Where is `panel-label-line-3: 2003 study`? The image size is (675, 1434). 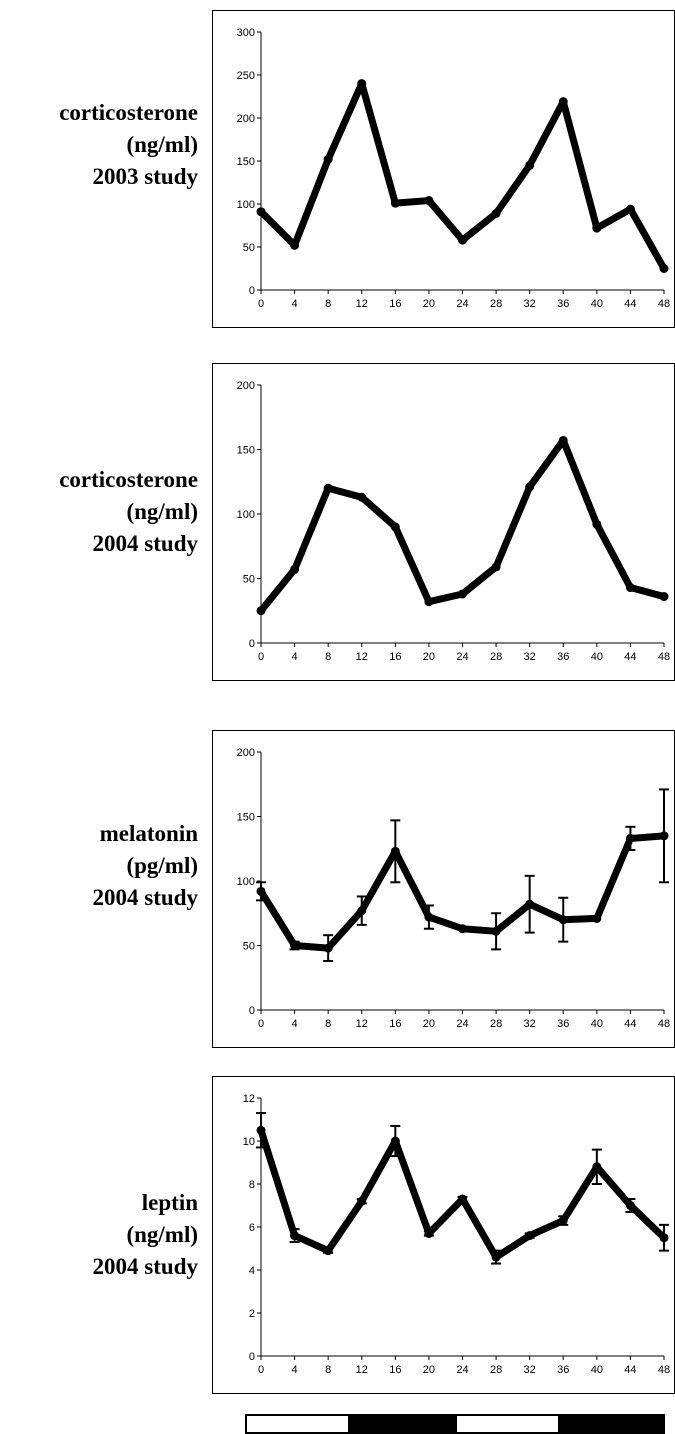 panel-label-line-3: 2003 study is located at coordinates (145, 176).